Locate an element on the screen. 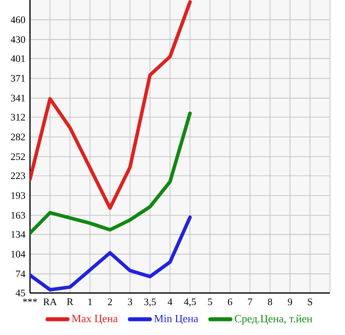 Image resolution: width=345 pixels, height=335 pixels. x-tick-label: 7 is located at coordinates (250, 302).